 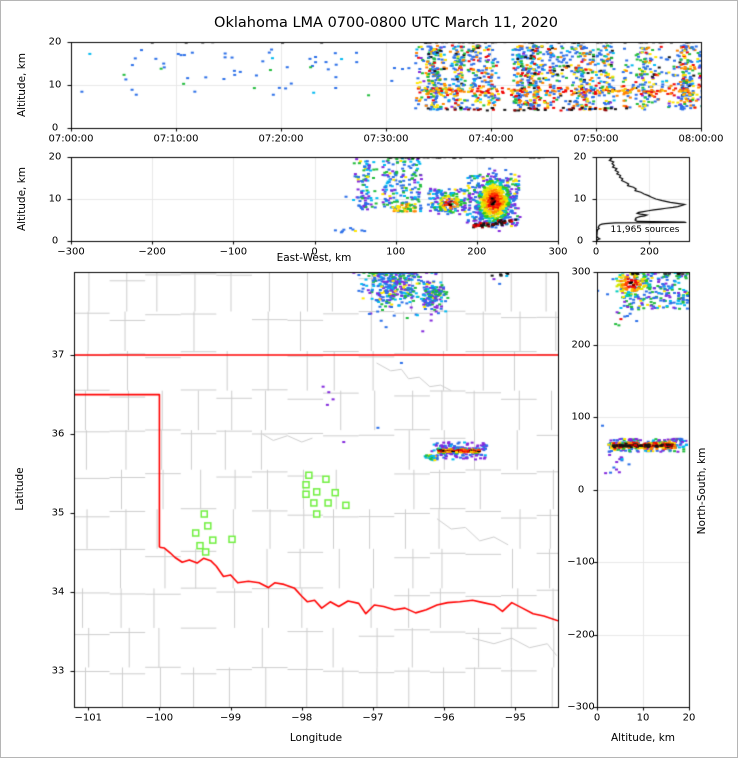 What do you see at coordinates (643, 738) in the screenshot?
I see `axis-label-altitude-bottom: Altitude, km` at bounding box center [643, 738].